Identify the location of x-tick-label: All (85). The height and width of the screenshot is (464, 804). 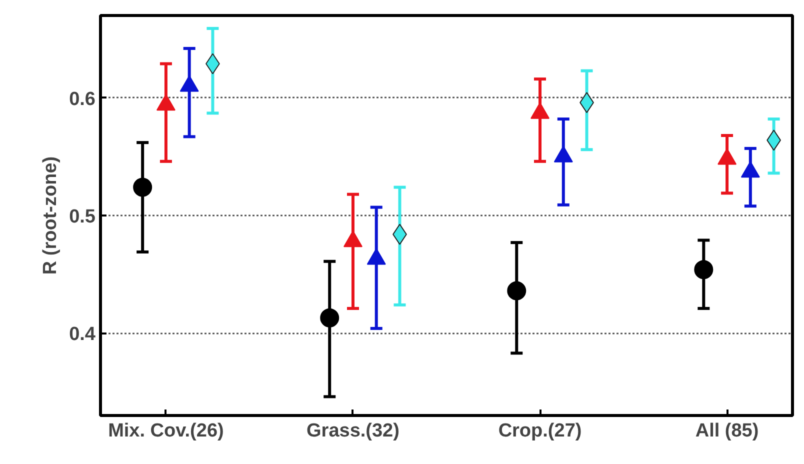
(727, 431).